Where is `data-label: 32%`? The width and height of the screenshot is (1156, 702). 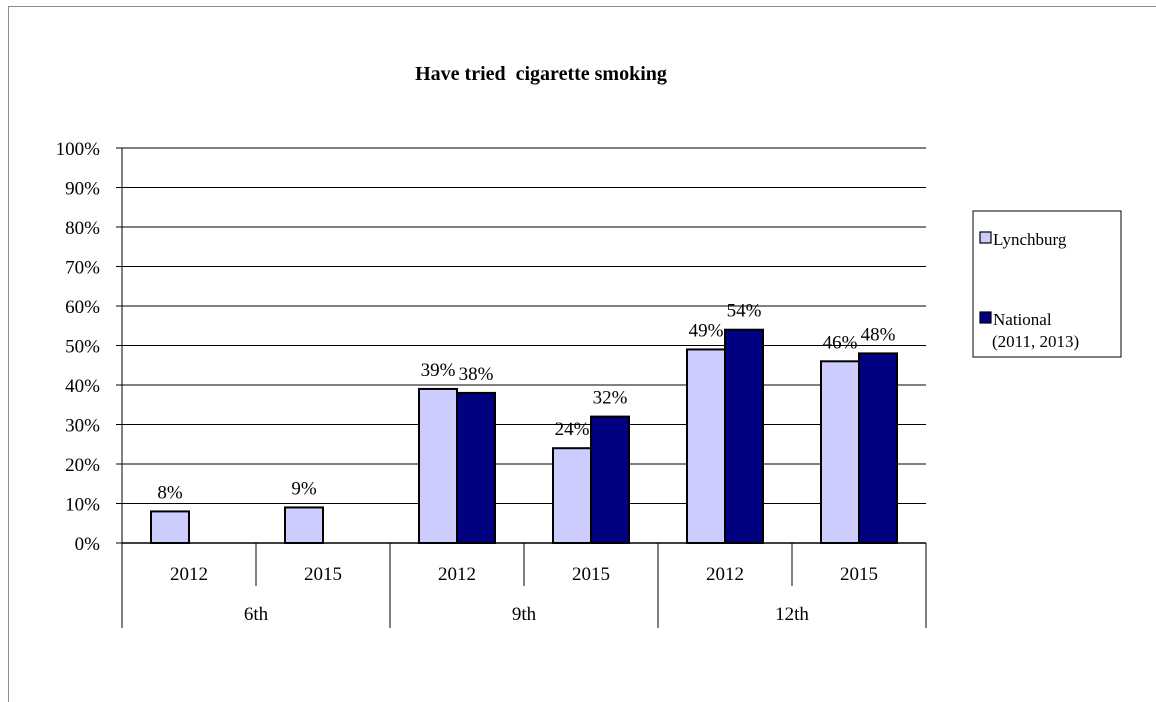 data-label: 32% is located at coordinates (610, 398).